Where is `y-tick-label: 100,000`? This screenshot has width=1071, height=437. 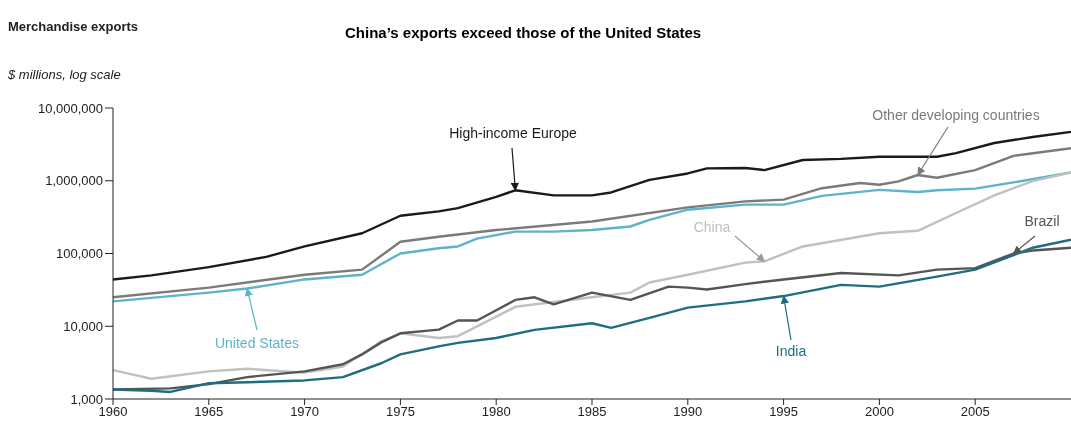
y-tick-label: 100,000 is located at coordinates (79, 254).